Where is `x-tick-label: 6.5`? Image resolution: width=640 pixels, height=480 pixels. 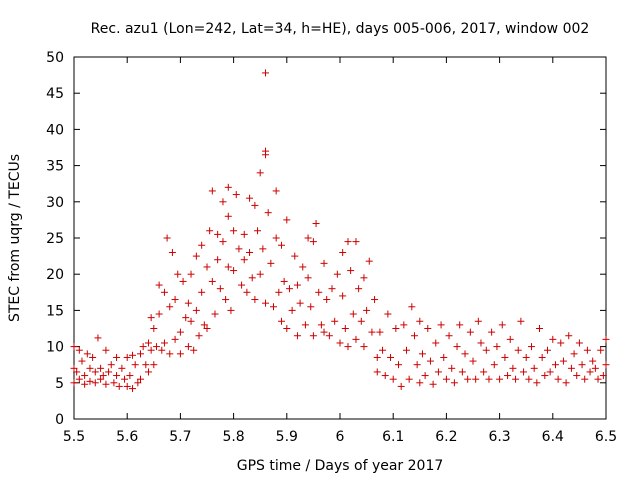 x-tick-label: 6.5 is located at coordinates (606, 437).